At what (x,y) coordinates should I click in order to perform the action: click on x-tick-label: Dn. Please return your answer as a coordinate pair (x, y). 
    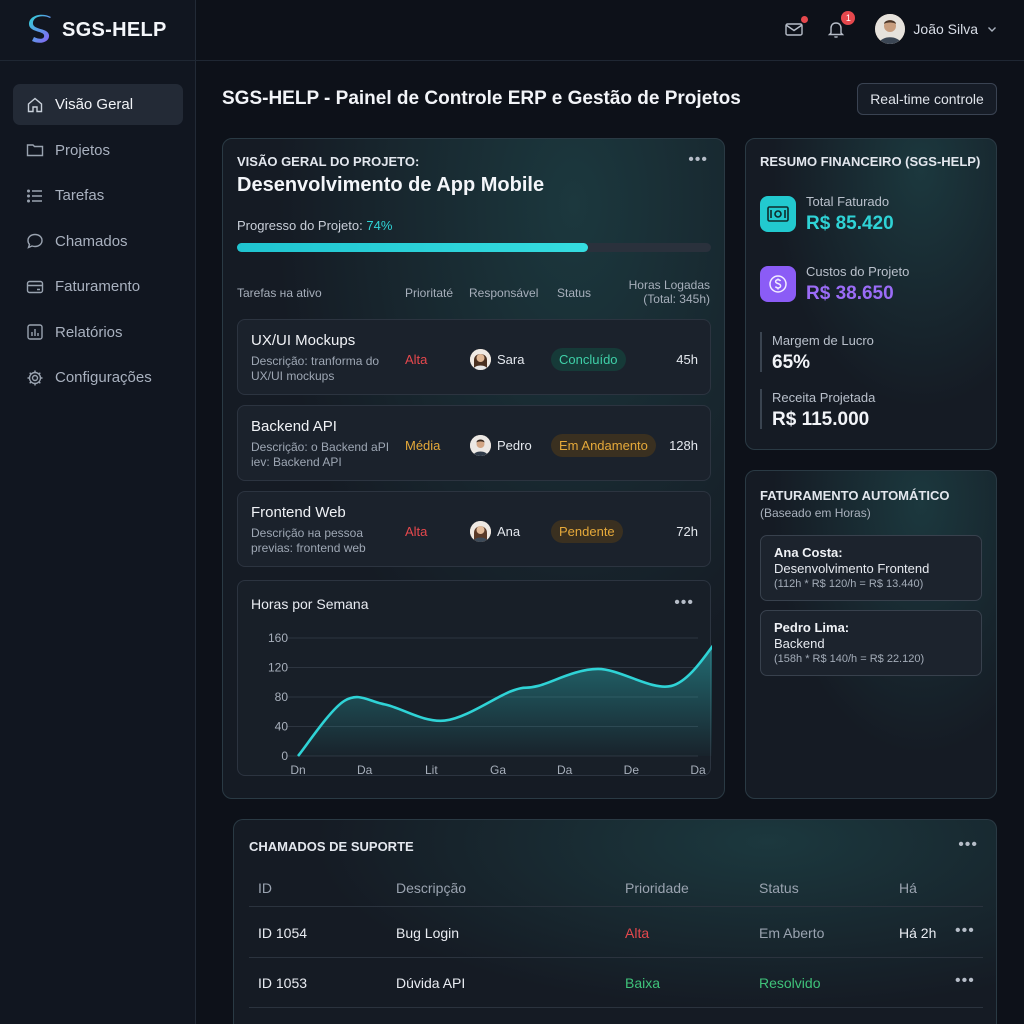
    Looking at the image, I should click on (297, 770).